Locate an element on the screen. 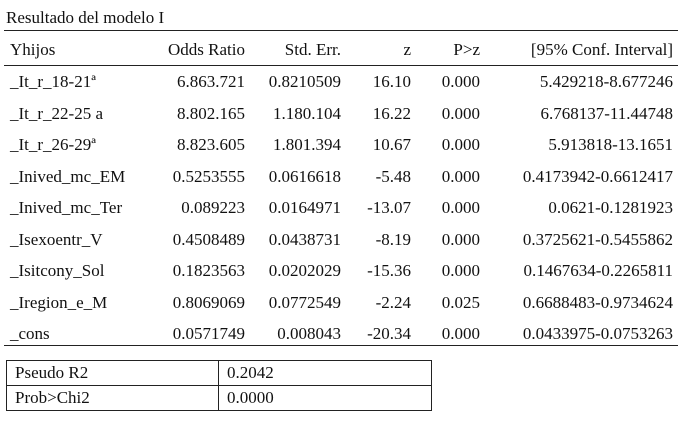 The height and width of the screenshot is (433, 680). fit-label: Pseudo R2 is located at coordinates (112, 373).